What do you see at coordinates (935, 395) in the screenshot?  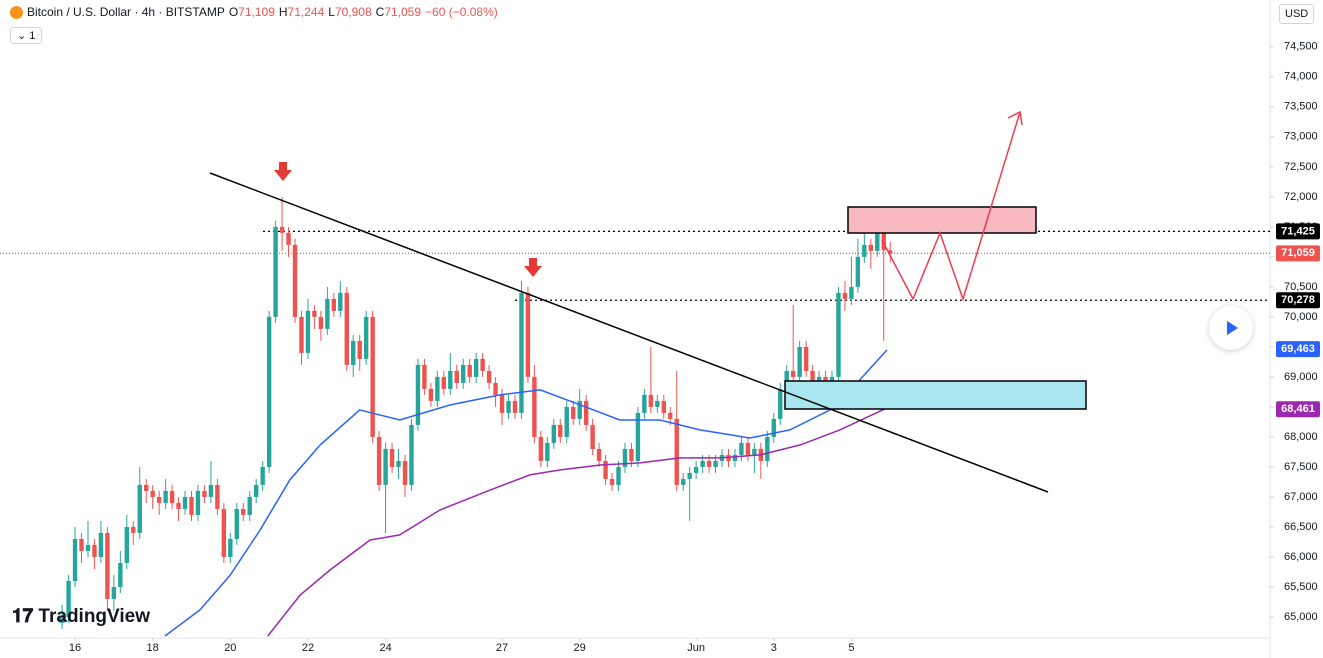 I see `support-zone` at bounding box center [935, 395].